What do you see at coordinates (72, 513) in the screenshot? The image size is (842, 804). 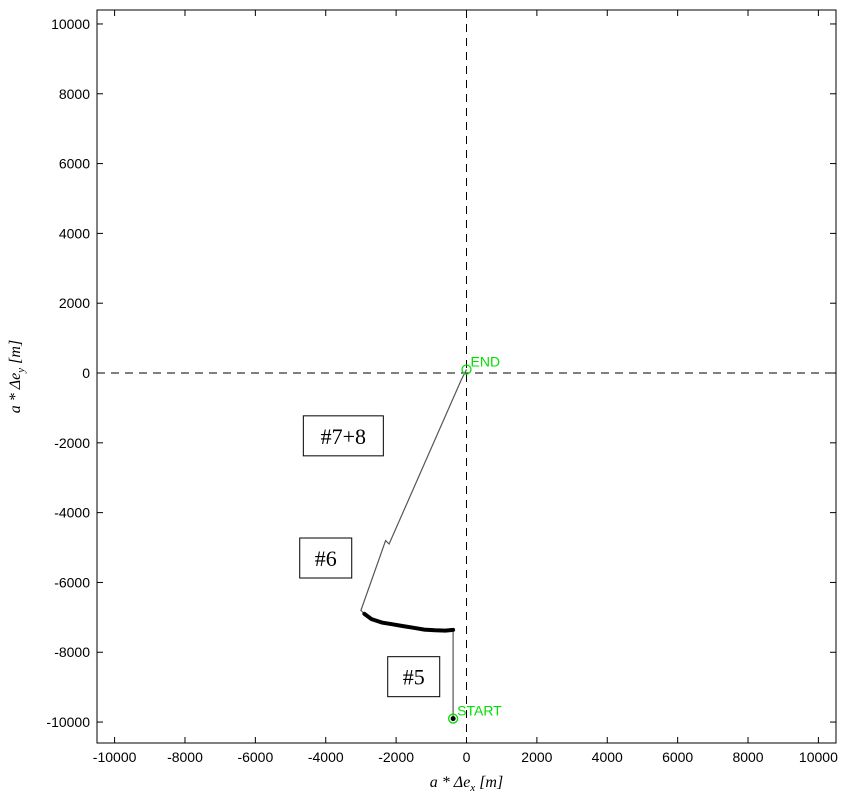 I see `y-tick-label: -4000` at bounding box center [72, 513].